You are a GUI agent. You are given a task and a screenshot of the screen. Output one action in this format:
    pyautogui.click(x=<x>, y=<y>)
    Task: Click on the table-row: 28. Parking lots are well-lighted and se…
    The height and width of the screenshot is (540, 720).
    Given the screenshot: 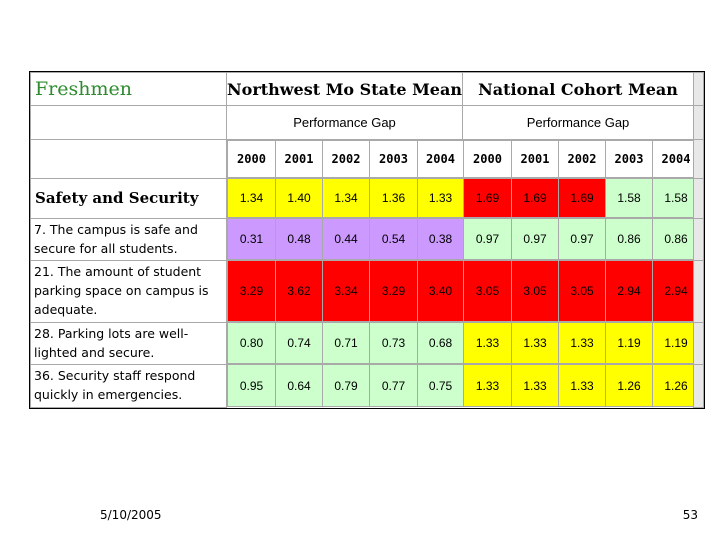 What is the action you would take?
    pyautogui.click(x=367, y=343)
    